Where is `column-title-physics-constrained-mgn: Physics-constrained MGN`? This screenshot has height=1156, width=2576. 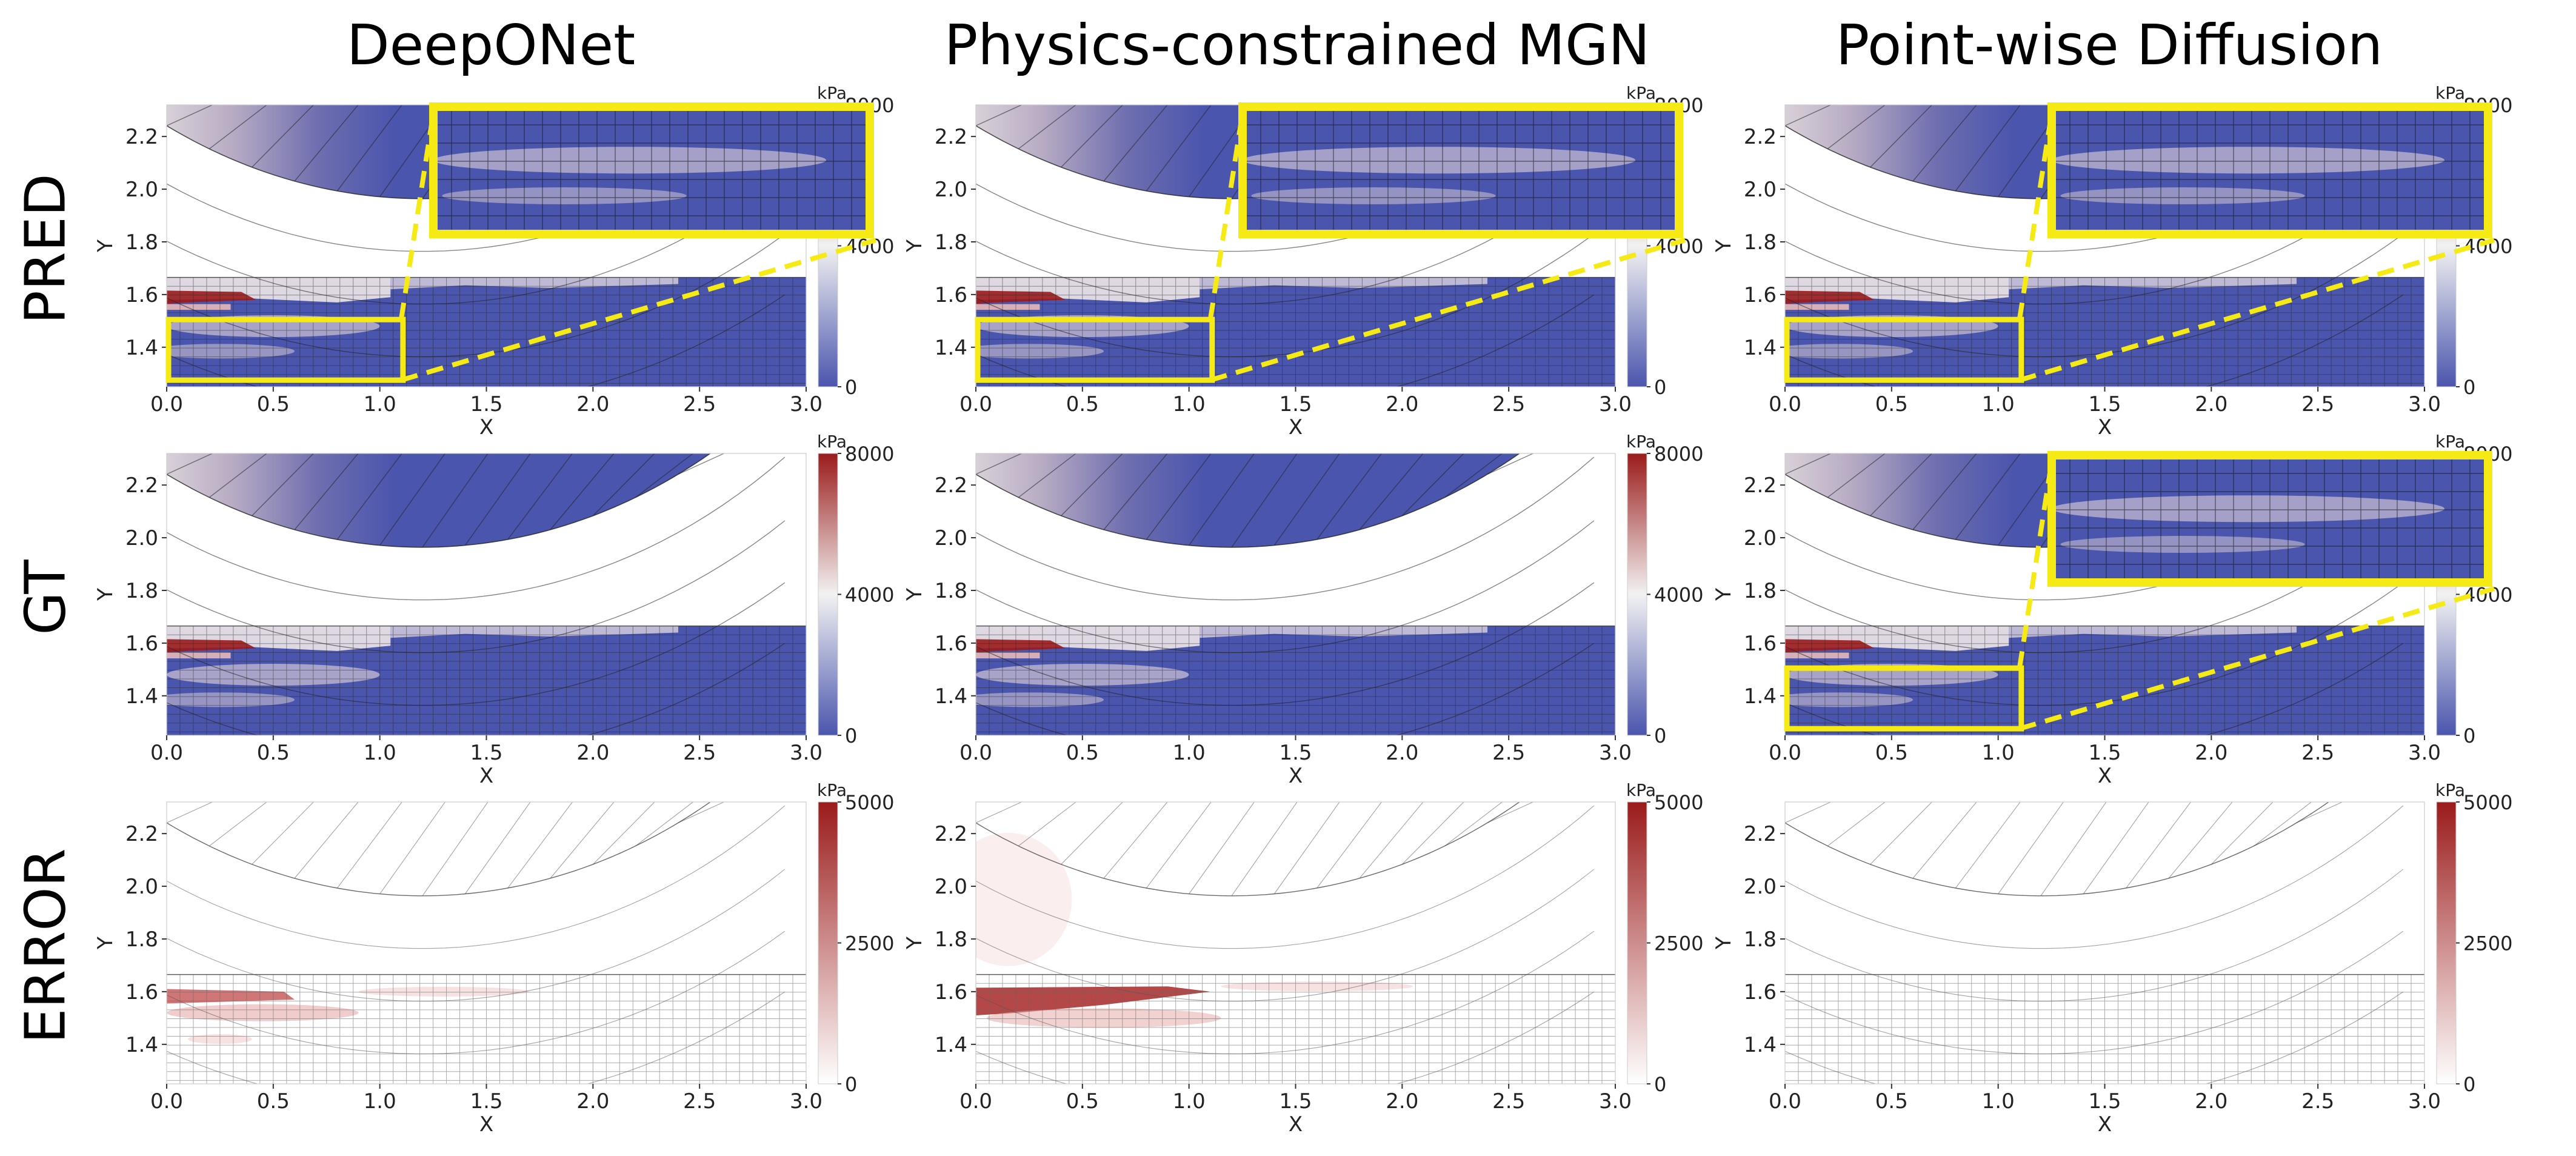
column-title-physics-constrained-mgn: Physics-constrained MGN is located at coordinates (1297, 45).